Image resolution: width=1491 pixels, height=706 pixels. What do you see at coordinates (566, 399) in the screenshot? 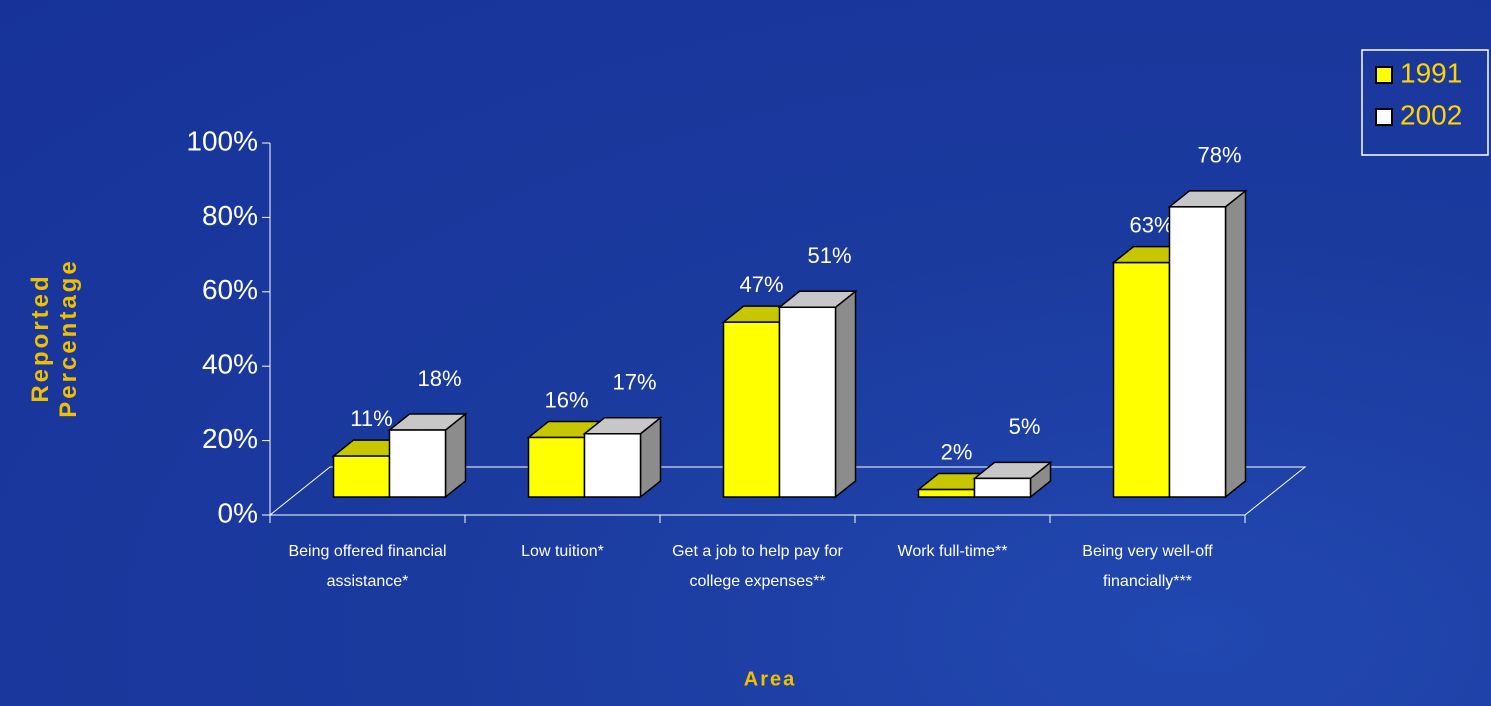
I see `value-label: 16%` at bounding box center [566, 399].